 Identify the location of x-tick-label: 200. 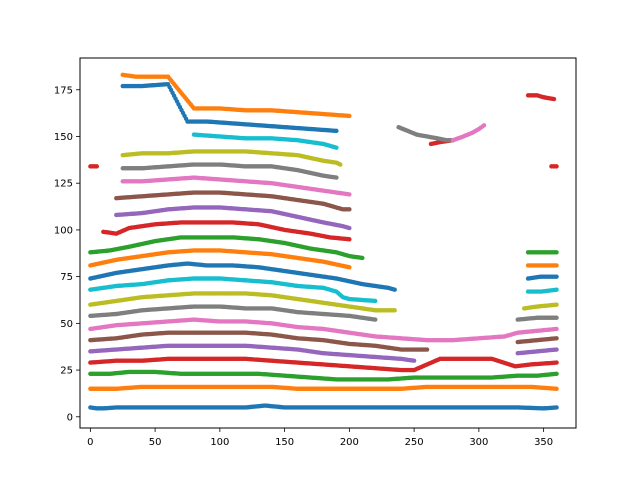
(349, 442).